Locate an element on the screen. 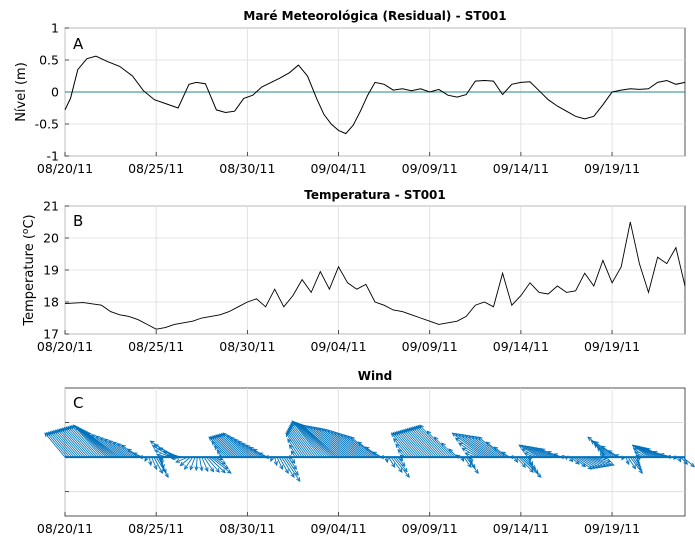 This screenshot has height=550, width=695. panel-c-x-tick-label: 08/30/11 is located at coordinates (247, 528).